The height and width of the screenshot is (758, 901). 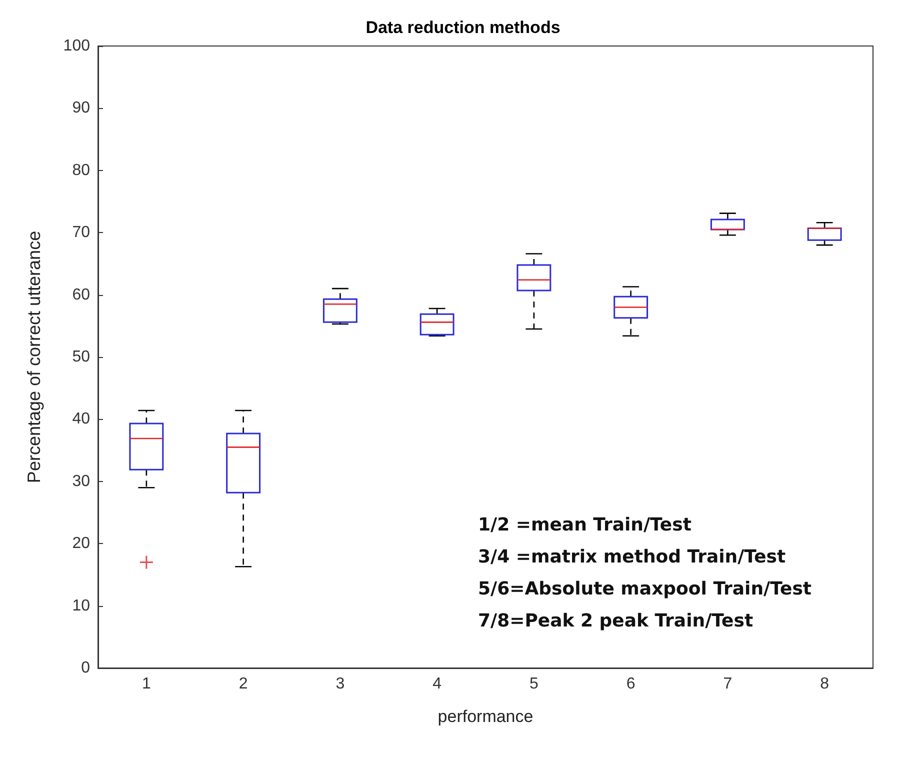 What do you see at coordinates (81, 108) in the screenshot?
I see `y-tick-label: 90` at bounding box center [81, 108].